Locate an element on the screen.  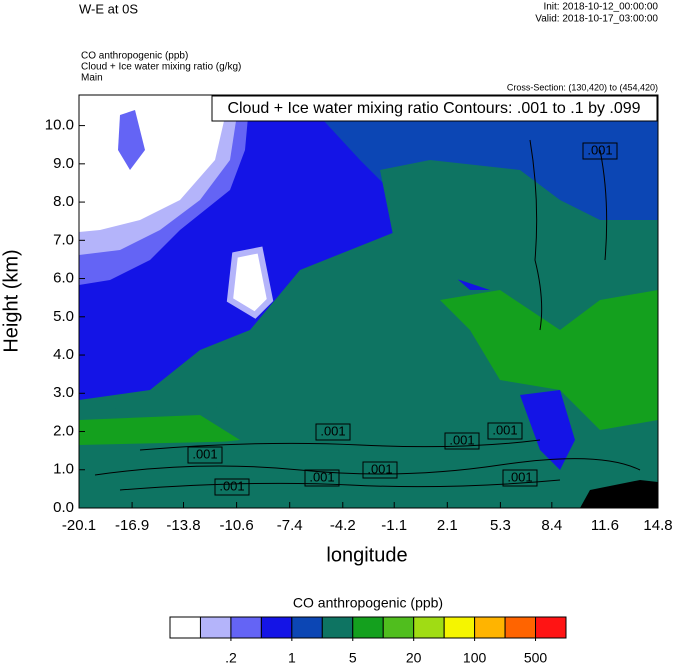
x-tick-label: -16.9 is located at coordinates (132, 525).